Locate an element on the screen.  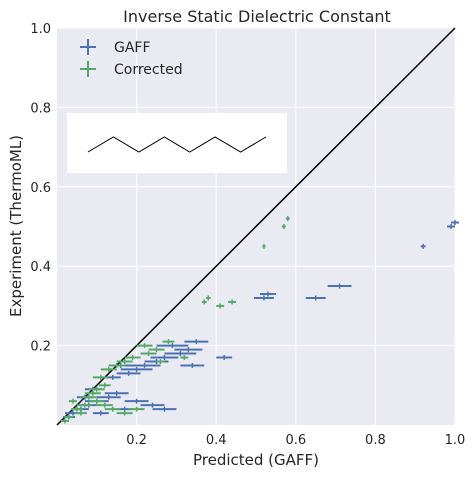
y-tick-label-2: 0.6 is located at coordinates (40, 188).